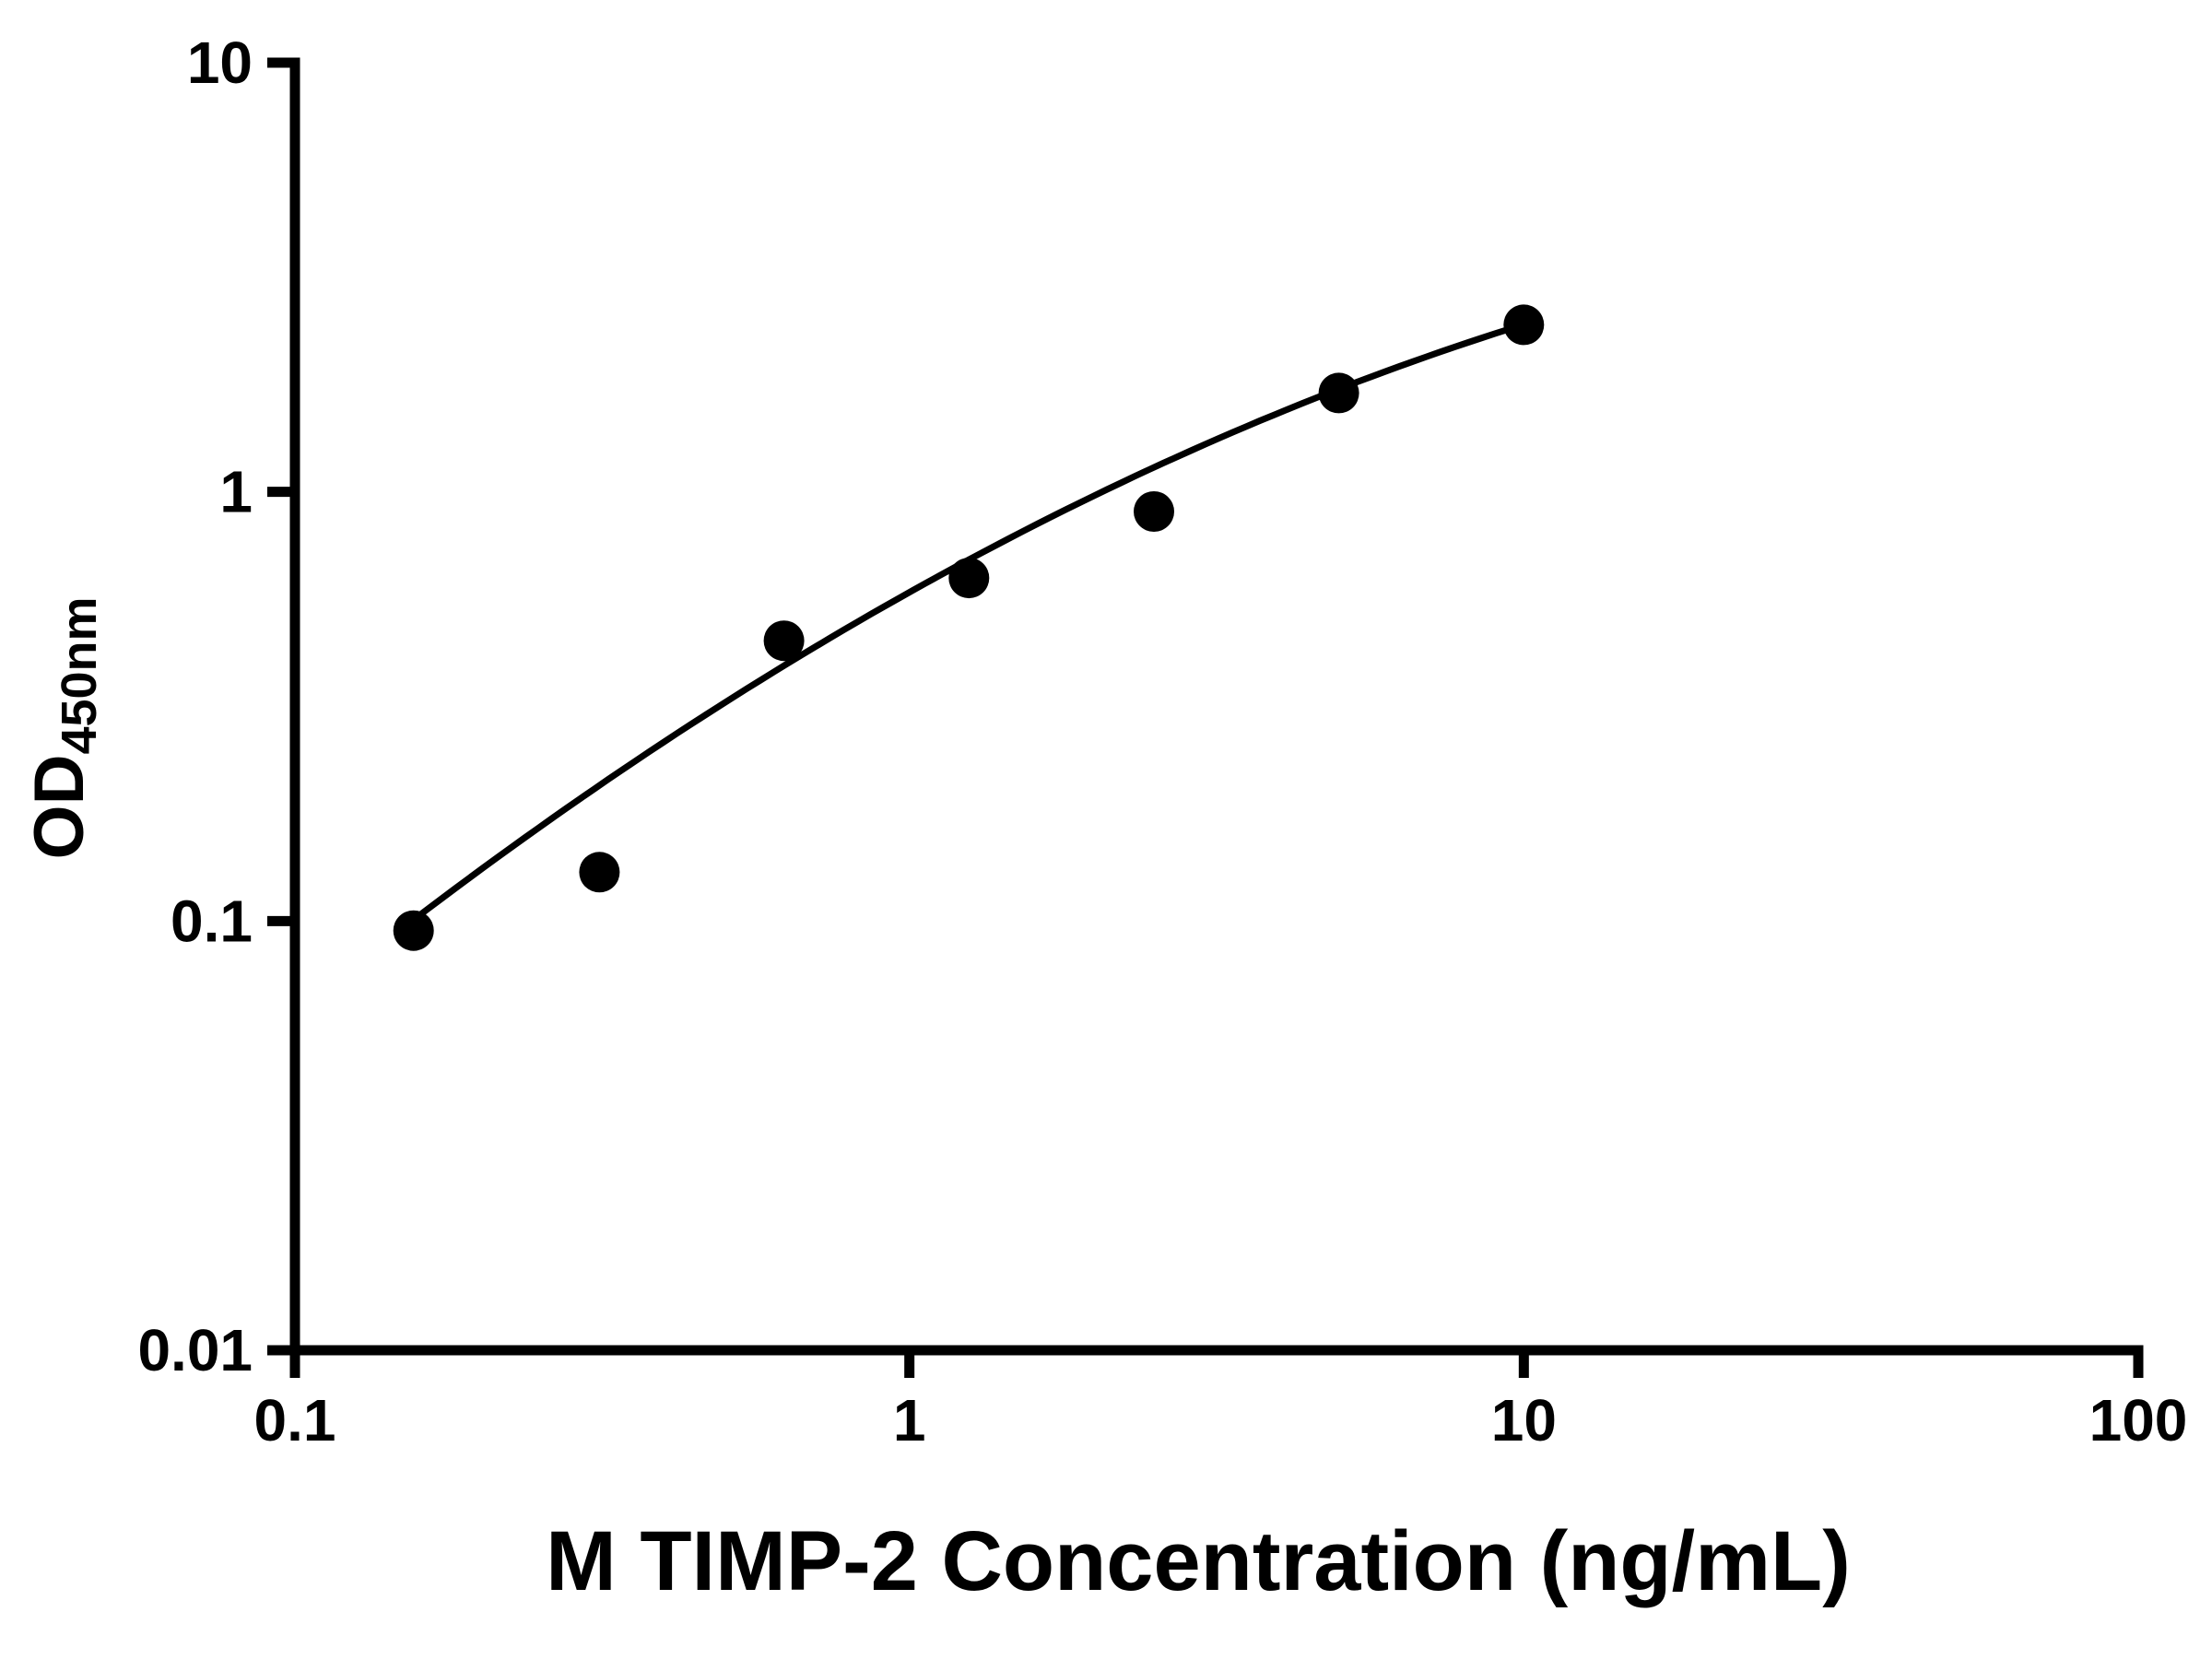  What do you see at coordinates (220, 62) in the screenshot?
I see `y-axis-tick-label: 10` at bounding box center [220, 62].